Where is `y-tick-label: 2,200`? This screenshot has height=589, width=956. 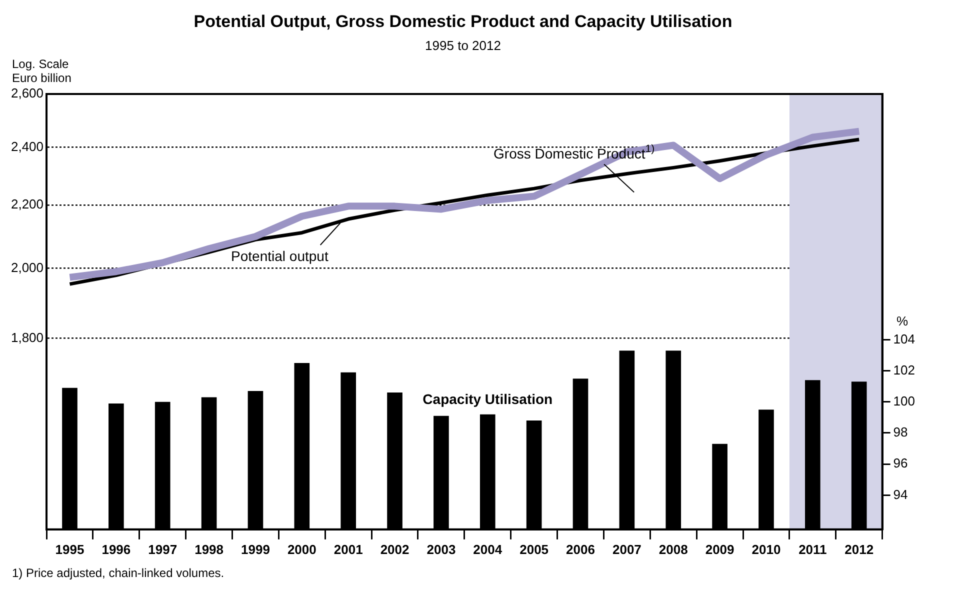 y-tick-label: 2,200 is located at coordinates (27, 204).